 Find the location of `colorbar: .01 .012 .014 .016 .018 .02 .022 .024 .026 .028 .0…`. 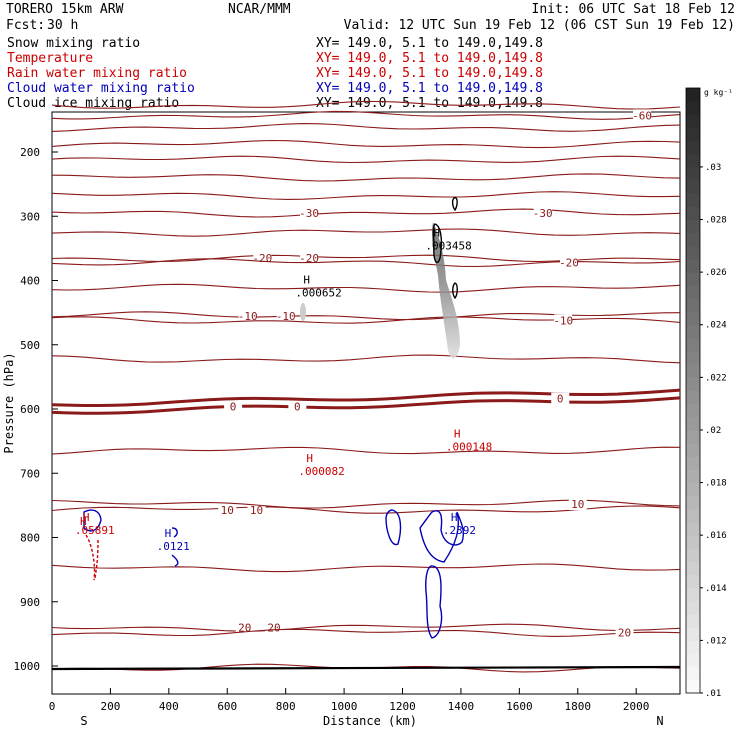

colorbar: .01 .012 .014 .016 .018 .02 .022 .024 .026 .028 .0… is located at coordinates (709, 393).